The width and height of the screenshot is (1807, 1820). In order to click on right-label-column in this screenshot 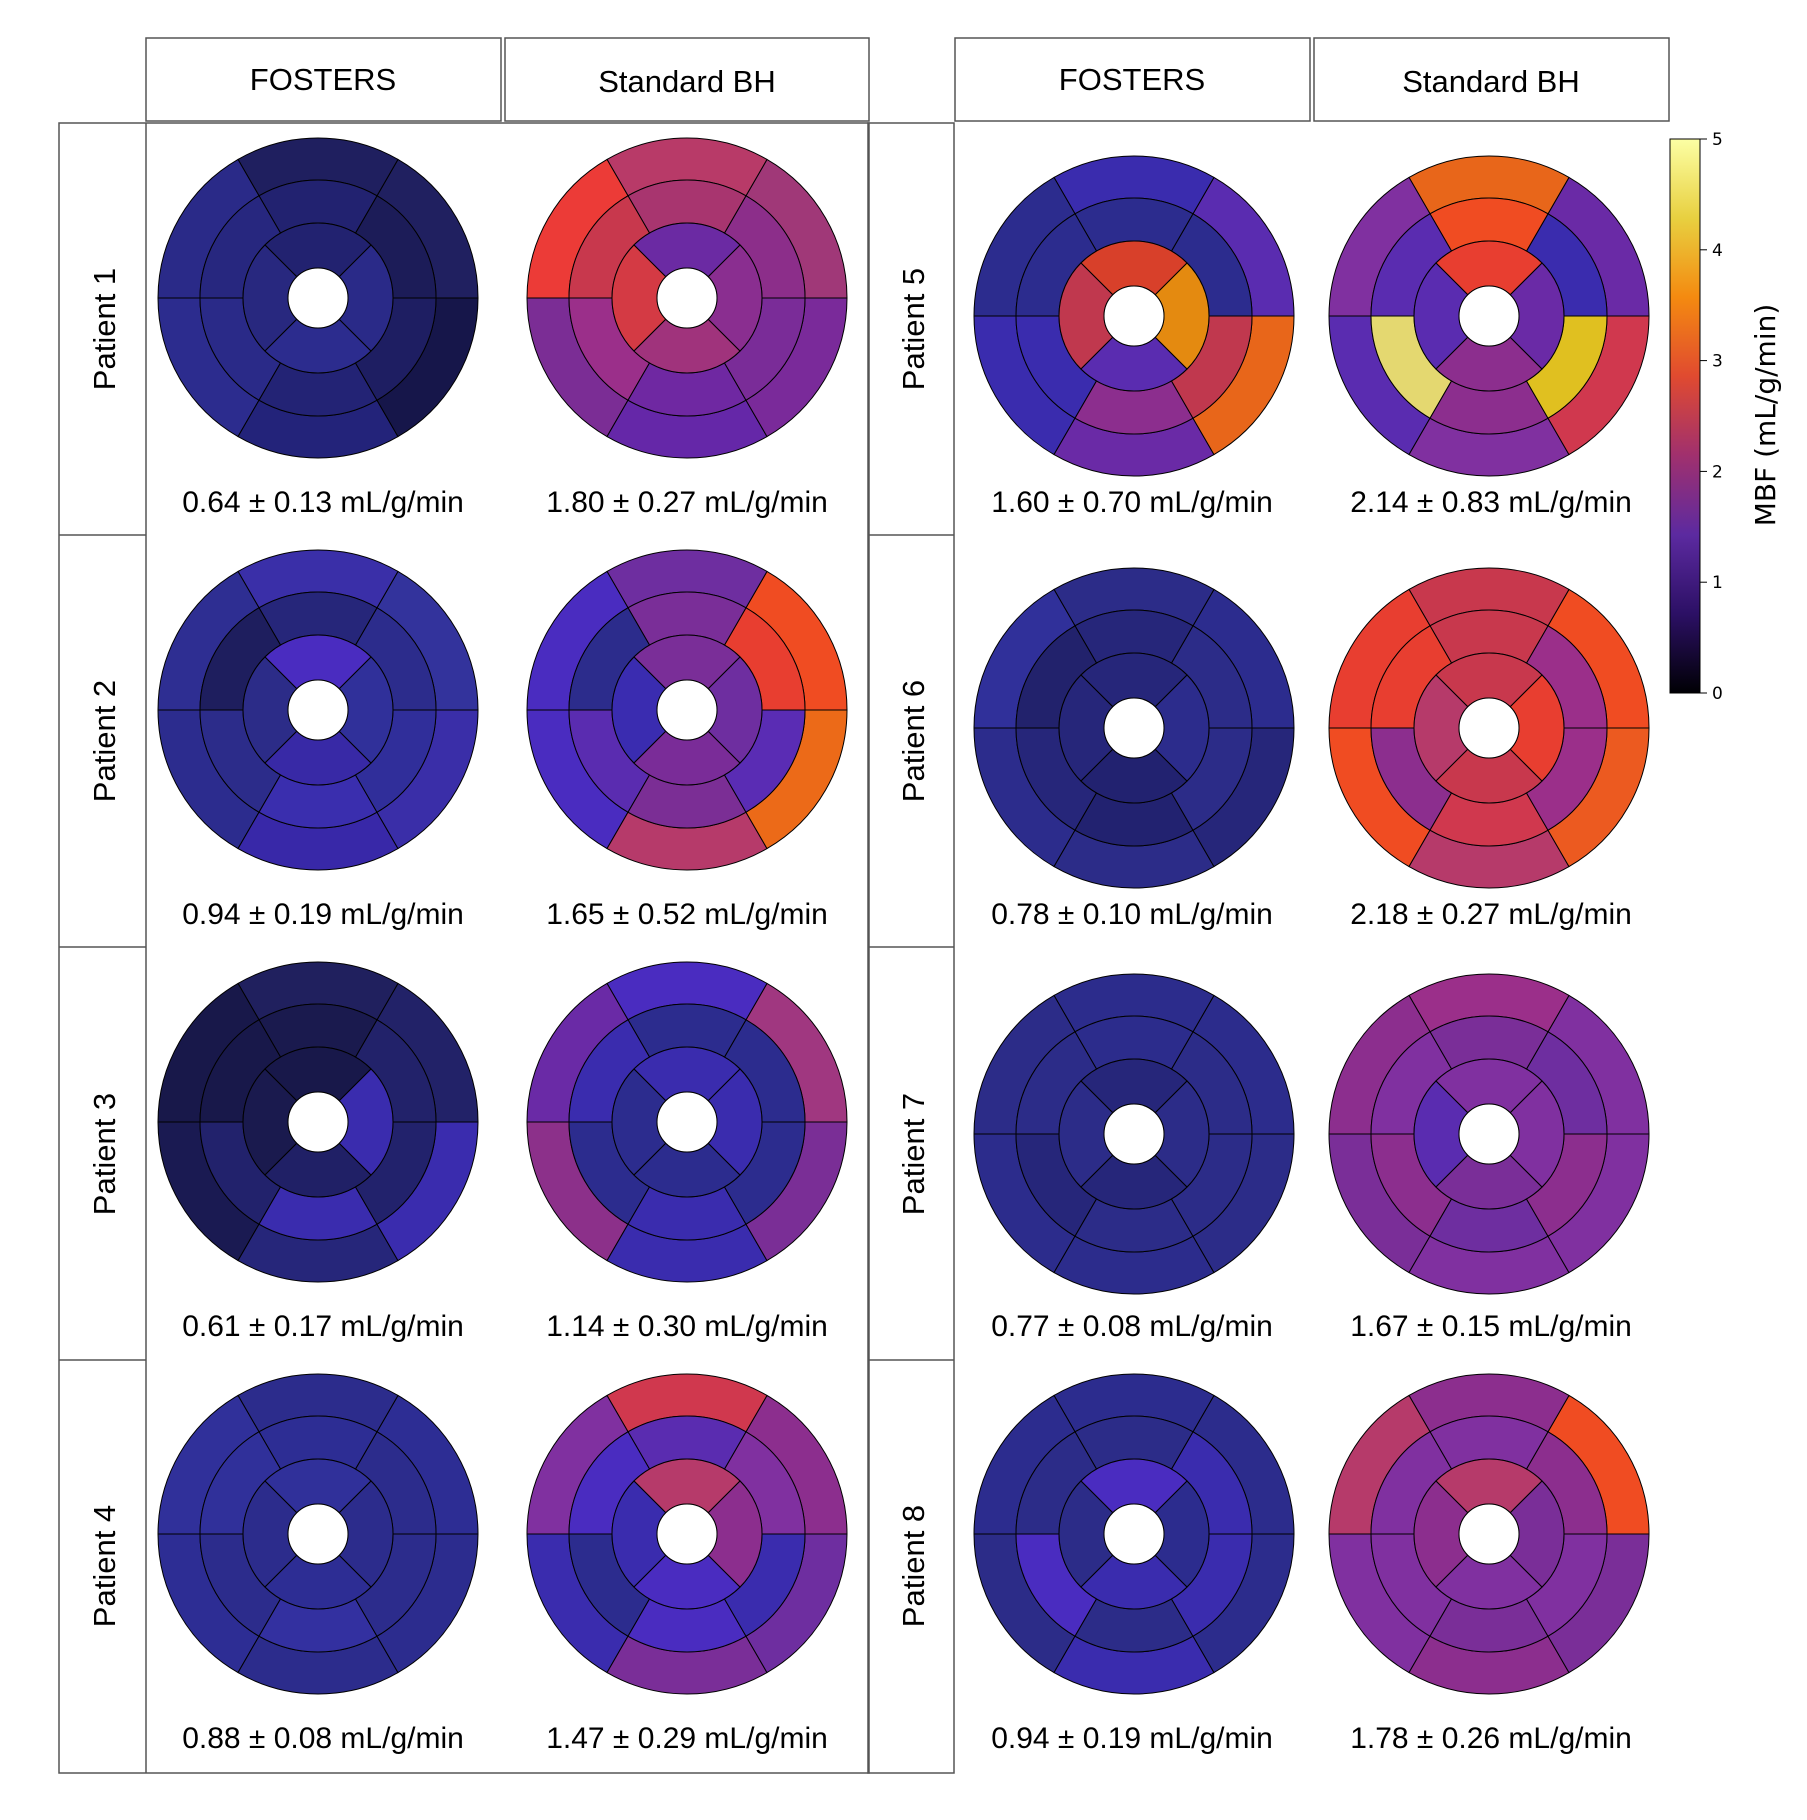, I will do `click(911, 948)`.